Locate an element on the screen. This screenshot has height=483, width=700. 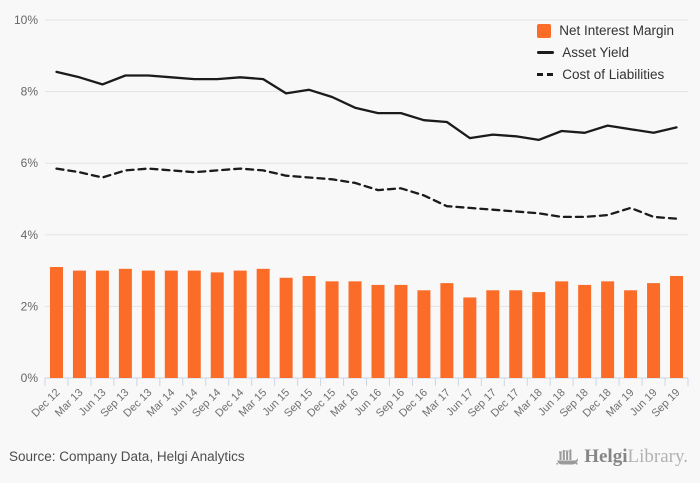
legend-item-net-interest-margin: Net Interest Margin is located at coordinates (605, 30).